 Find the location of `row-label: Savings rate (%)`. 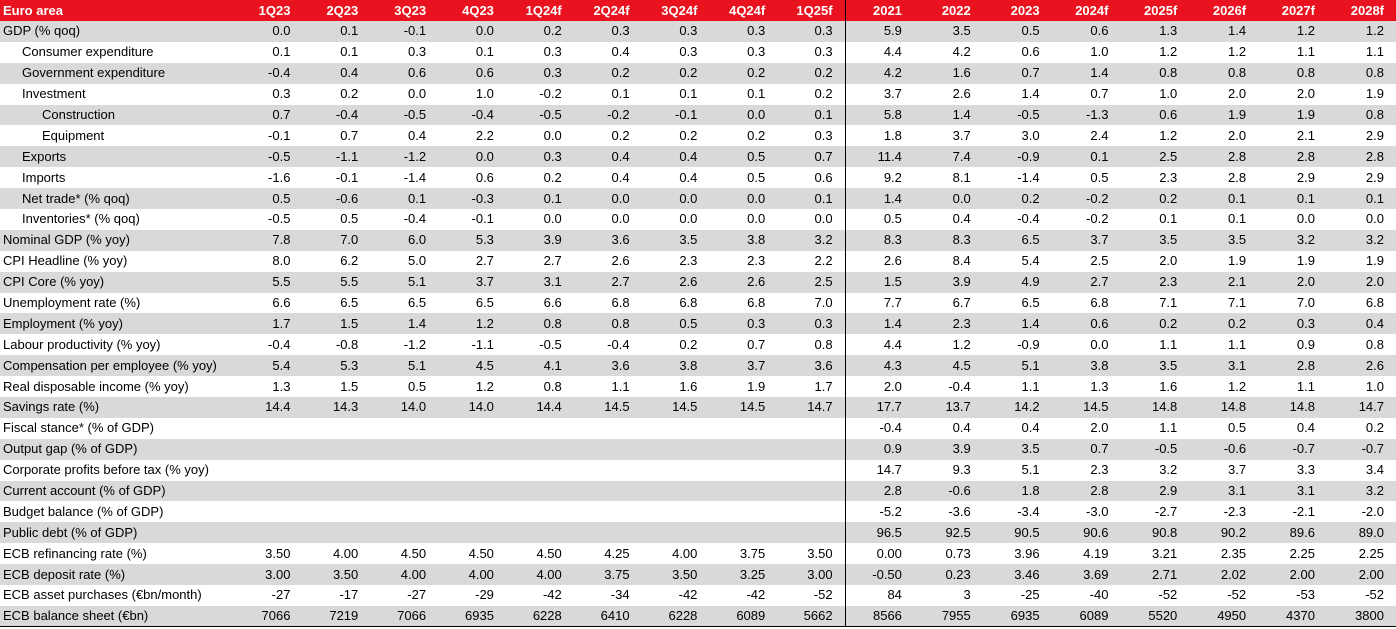

row-label: Savings rate (%) is located at coordinates (117, 407).